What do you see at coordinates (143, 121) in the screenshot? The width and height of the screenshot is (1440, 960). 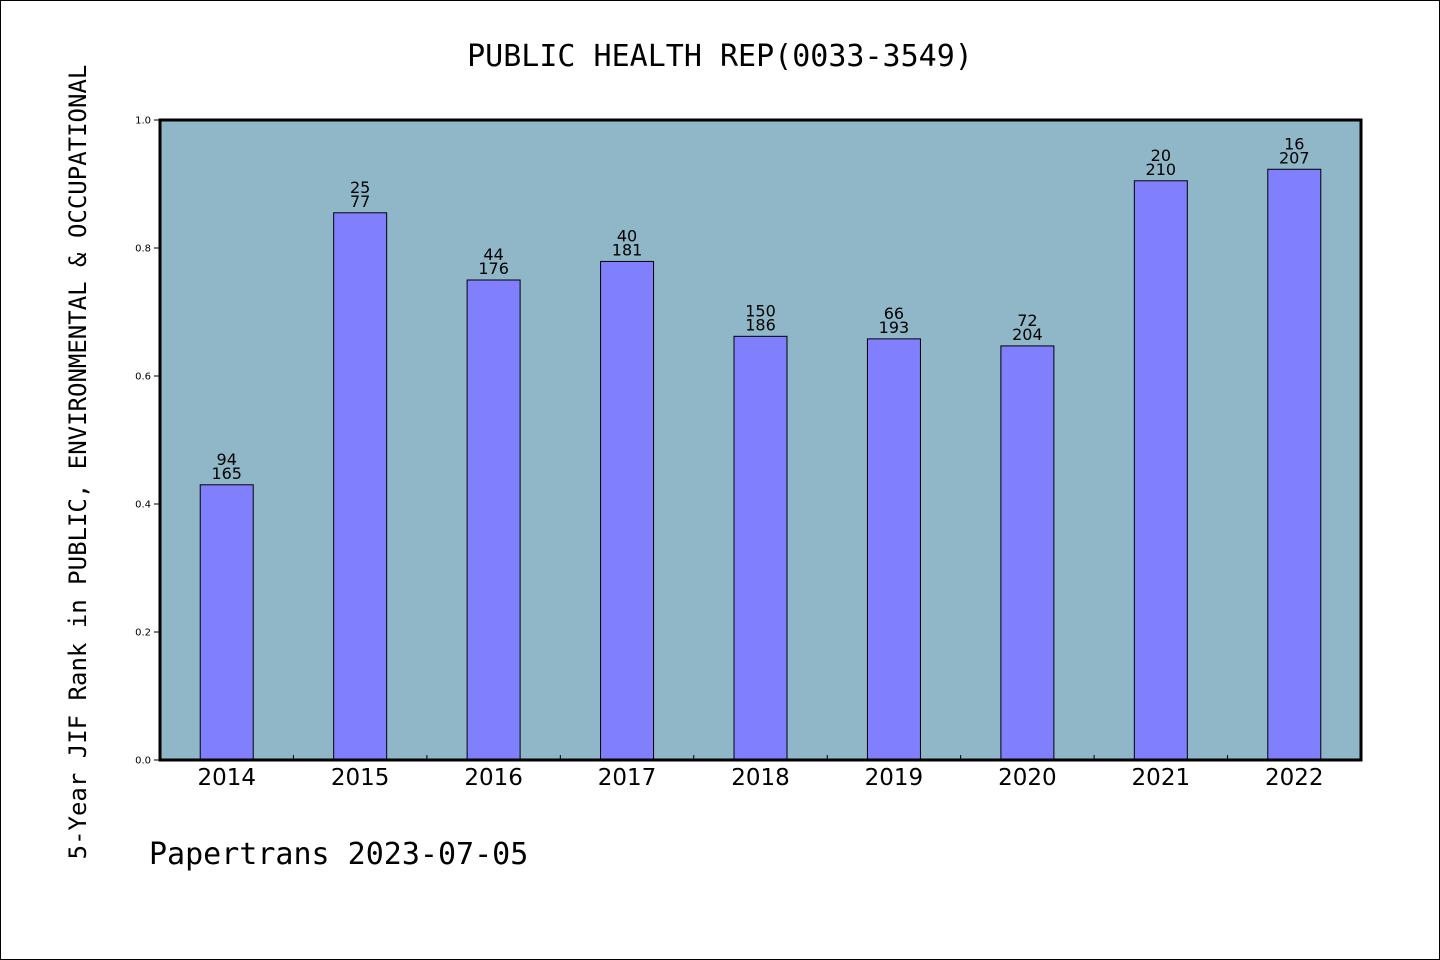 I see `y-tick-label: 1.0` at bounding box center [143, 121].